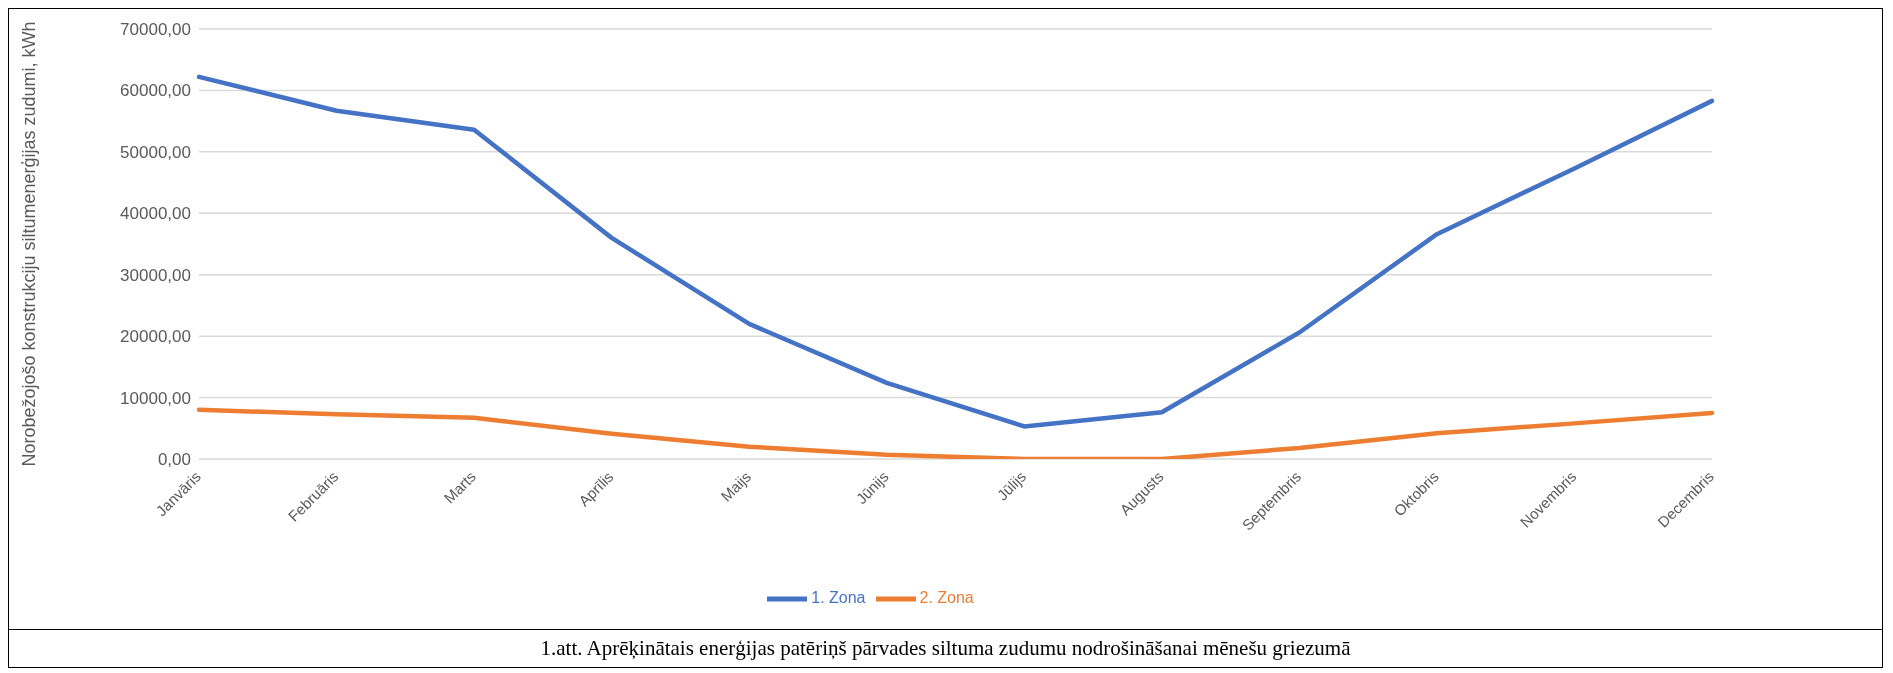 Image resolution: width=1893 pixels, height=673 pixels. What do you see at coordinates (946, 598) in the screenshot?
I see `legend-label: 2. Zona` at bounding box center [946, 598].